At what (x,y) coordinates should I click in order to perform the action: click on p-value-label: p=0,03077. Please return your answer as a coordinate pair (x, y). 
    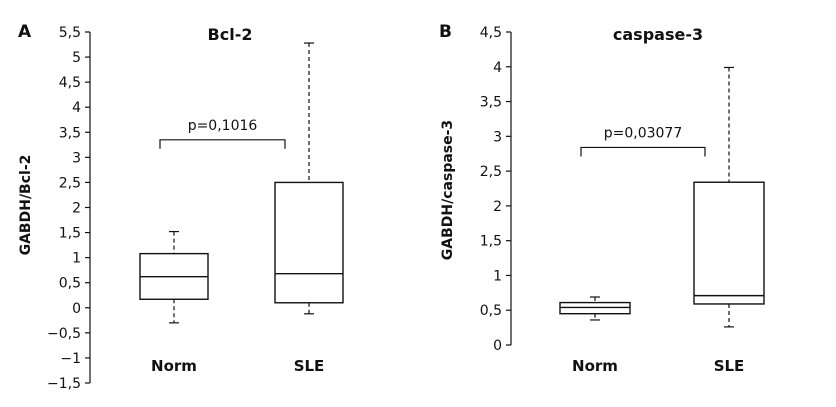
    Looking at the image, I should click on (643, 133).